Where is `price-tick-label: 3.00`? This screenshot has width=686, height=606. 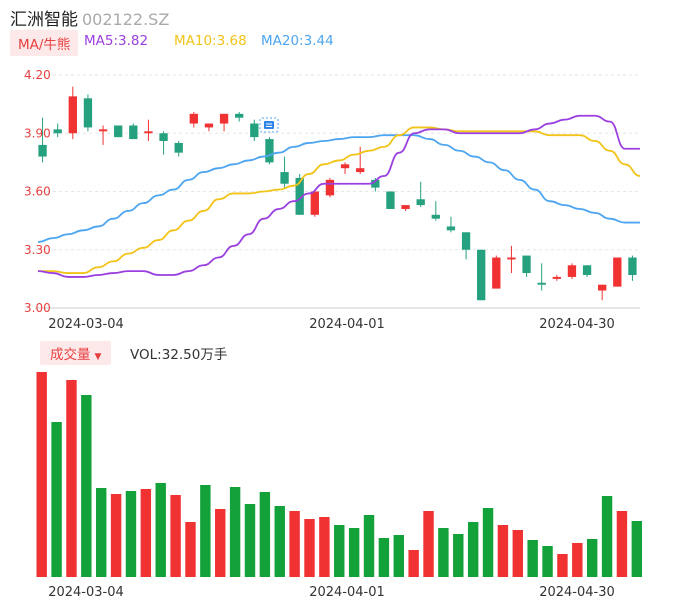
price-tick-label: 3.00 is located at coordinates (37, 308).